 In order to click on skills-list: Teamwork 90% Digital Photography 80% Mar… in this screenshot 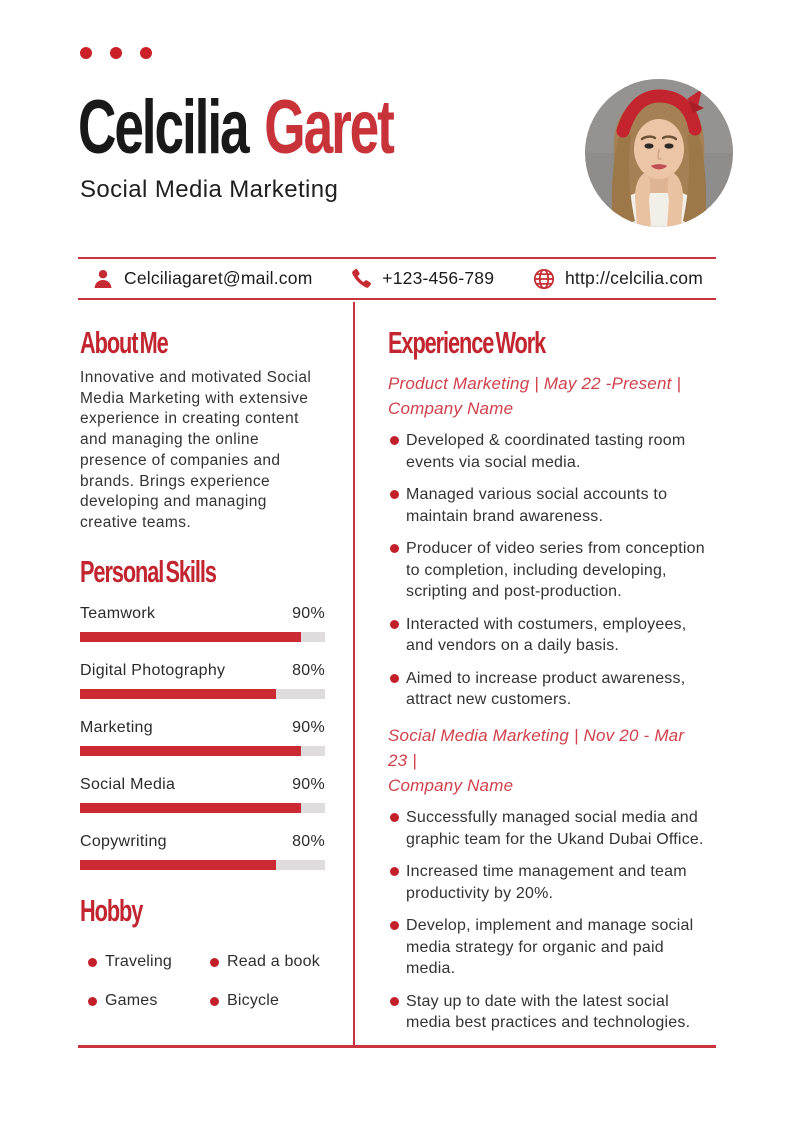, I will do `click(202, 747)`.